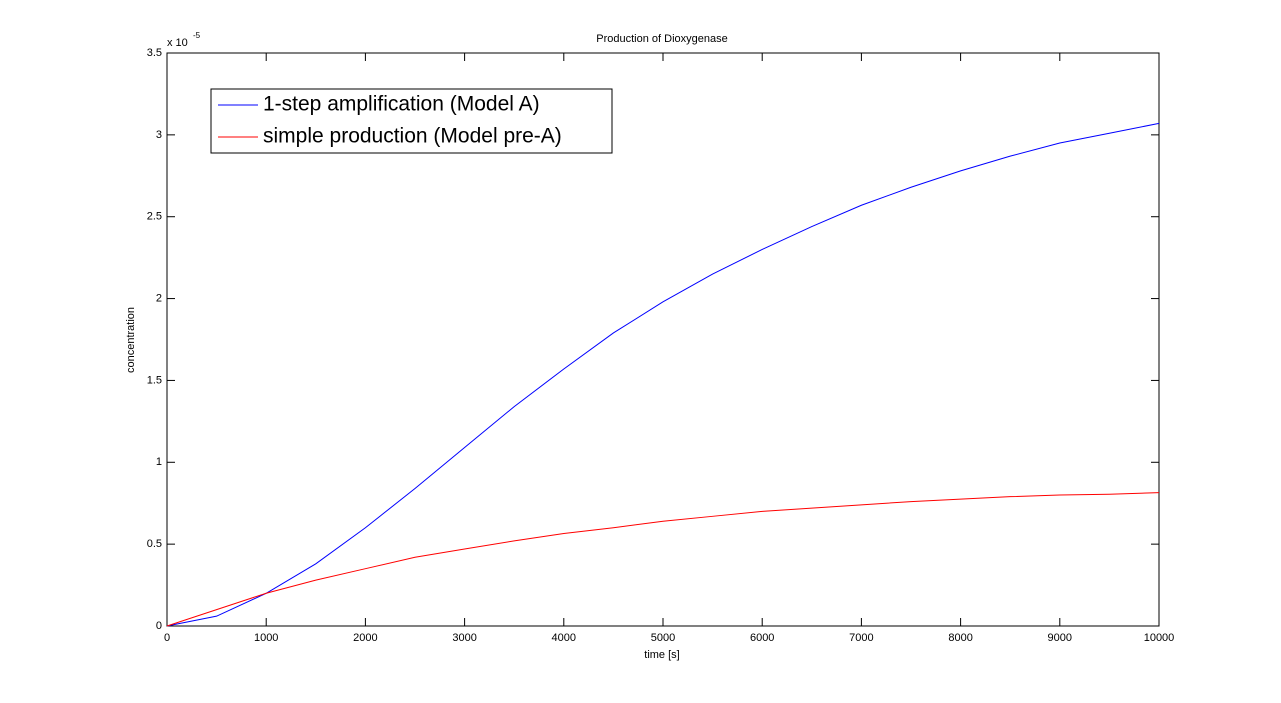 The width and height of the screenshot is (1281, 703). What do you see at coordinates (159, 462) in the screenshot?
I see `y-tick-label: 1` at bounding box center [159, 462].